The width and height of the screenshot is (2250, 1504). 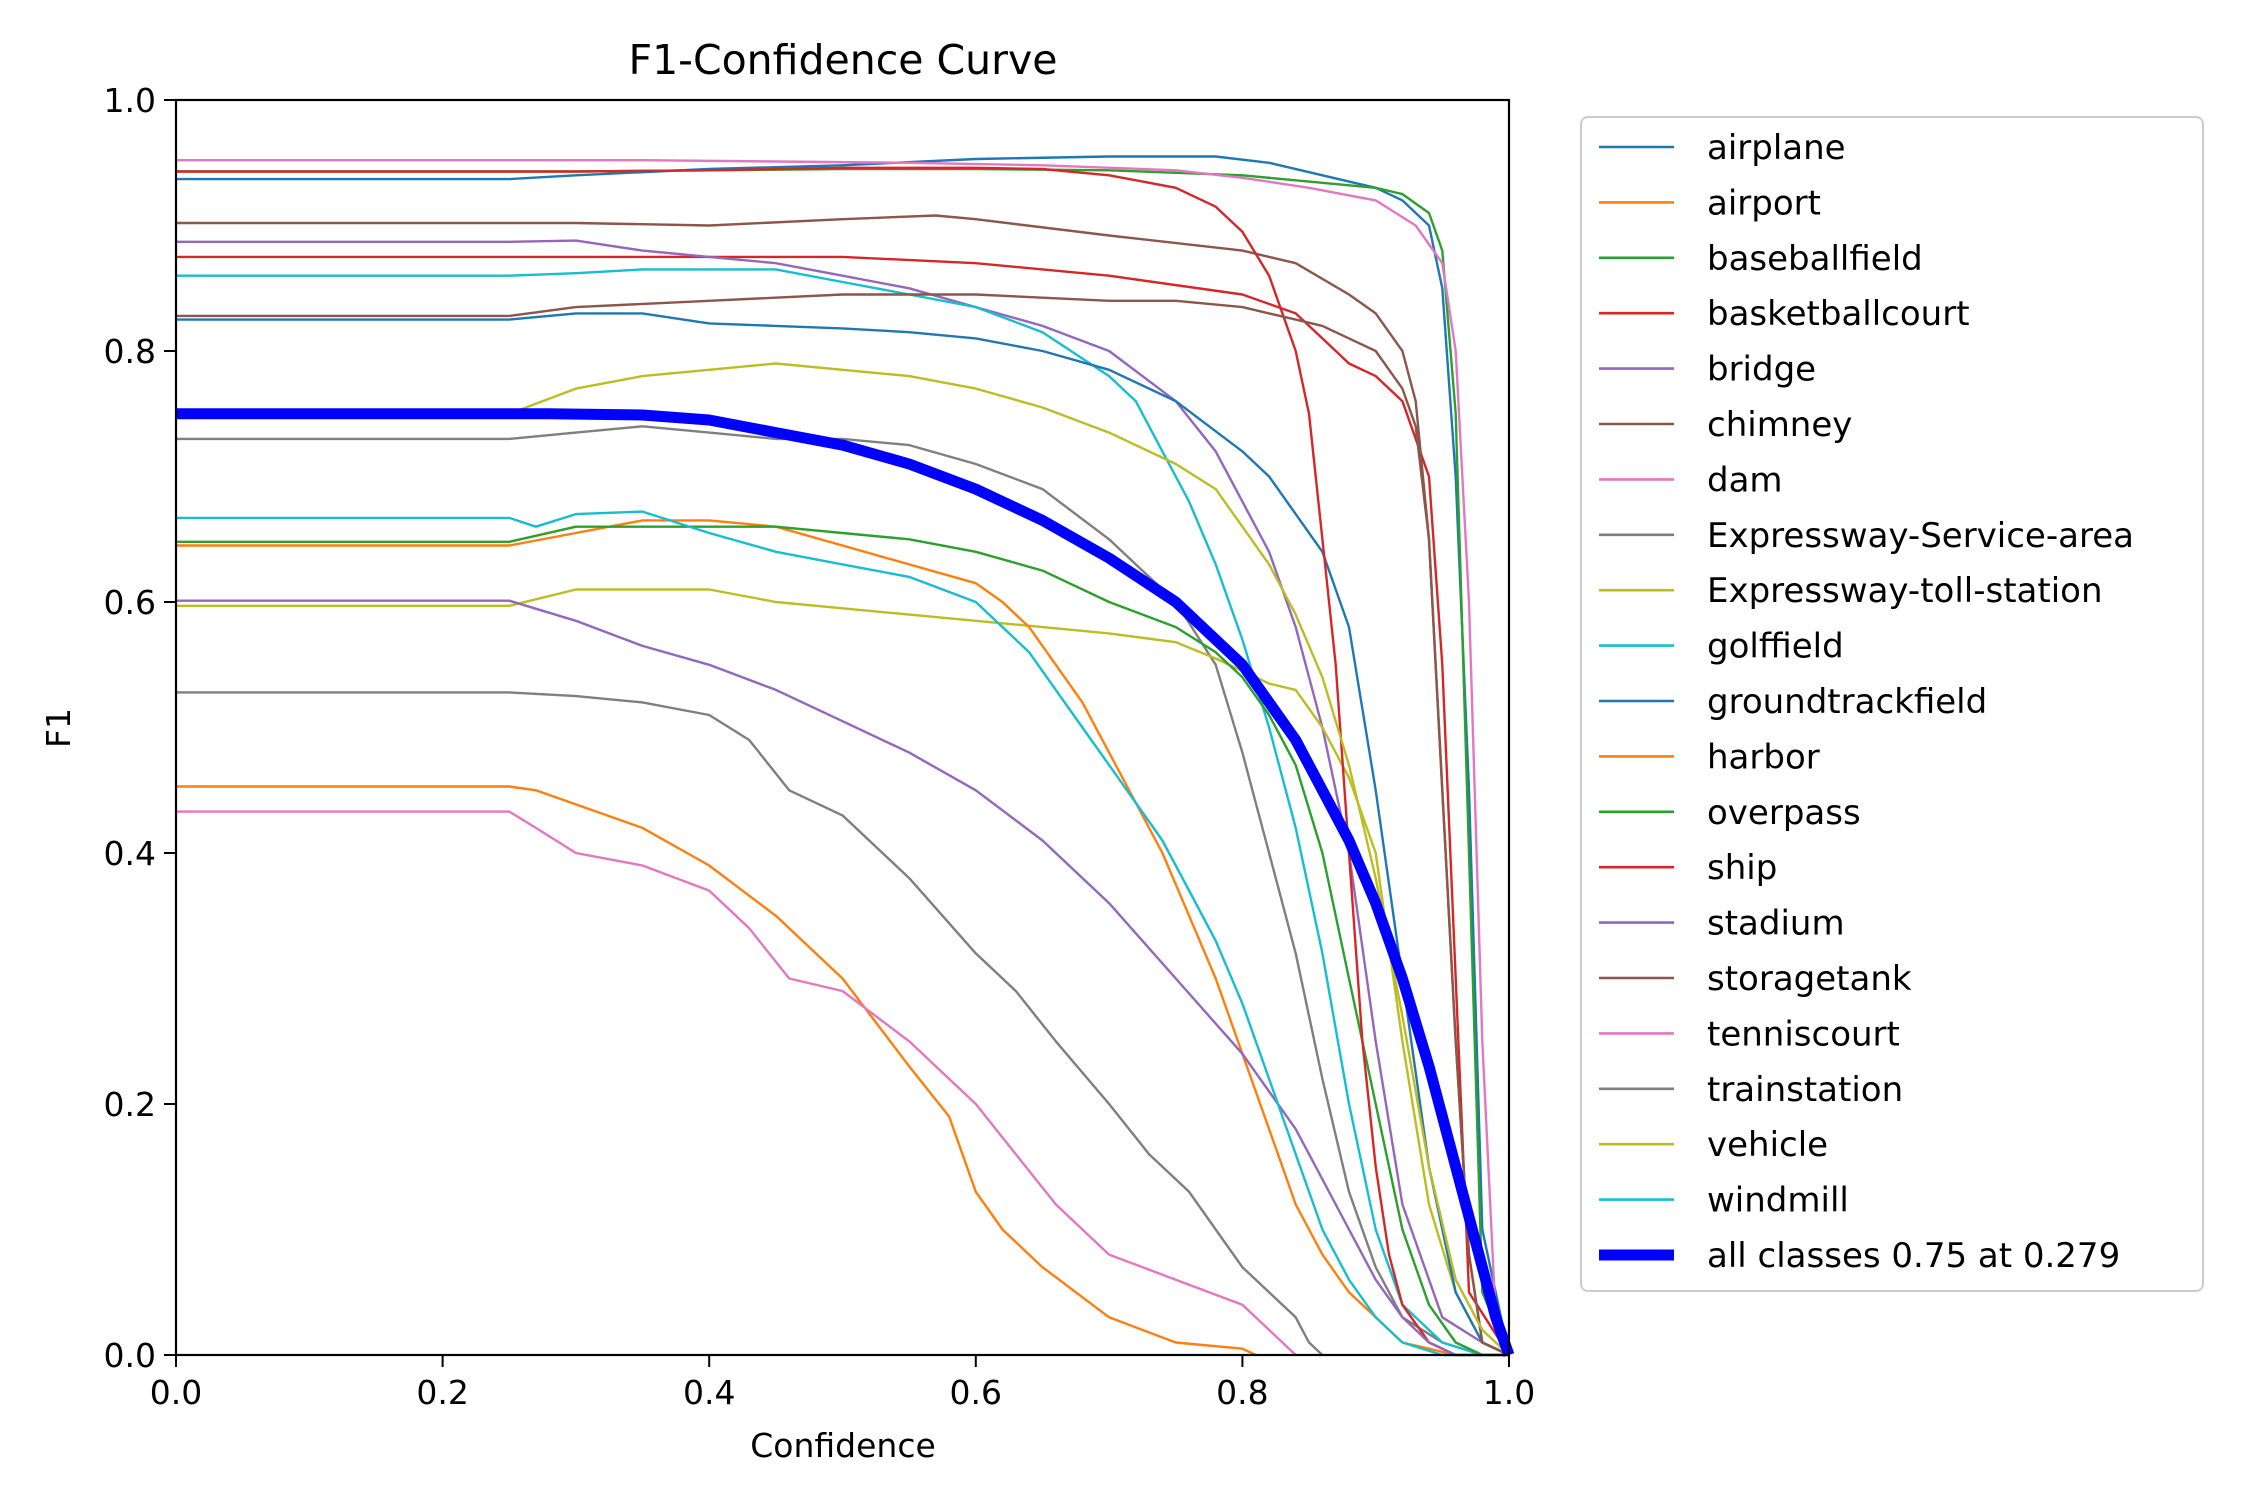 What do you see at coordinates (1913, 1256) in the screenshot?
I see `legend-label: all classes 0.75 at 0.279` at bounding box center [1913, 1256].